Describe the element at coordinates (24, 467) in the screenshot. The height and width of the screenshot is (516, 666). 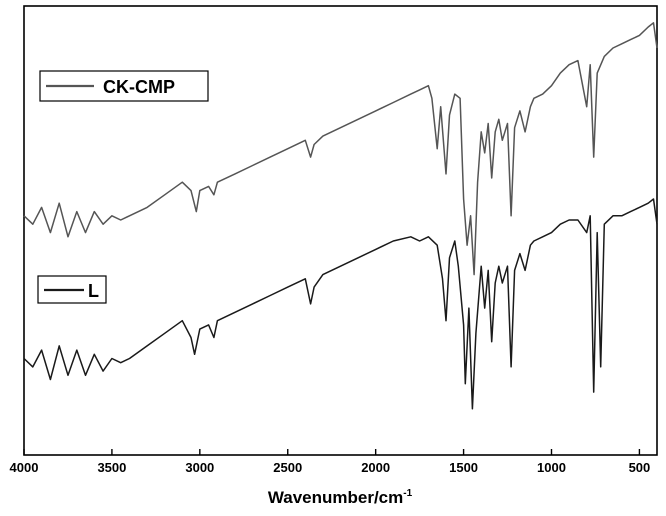
I see `x-tick-label: 4000` at that location.